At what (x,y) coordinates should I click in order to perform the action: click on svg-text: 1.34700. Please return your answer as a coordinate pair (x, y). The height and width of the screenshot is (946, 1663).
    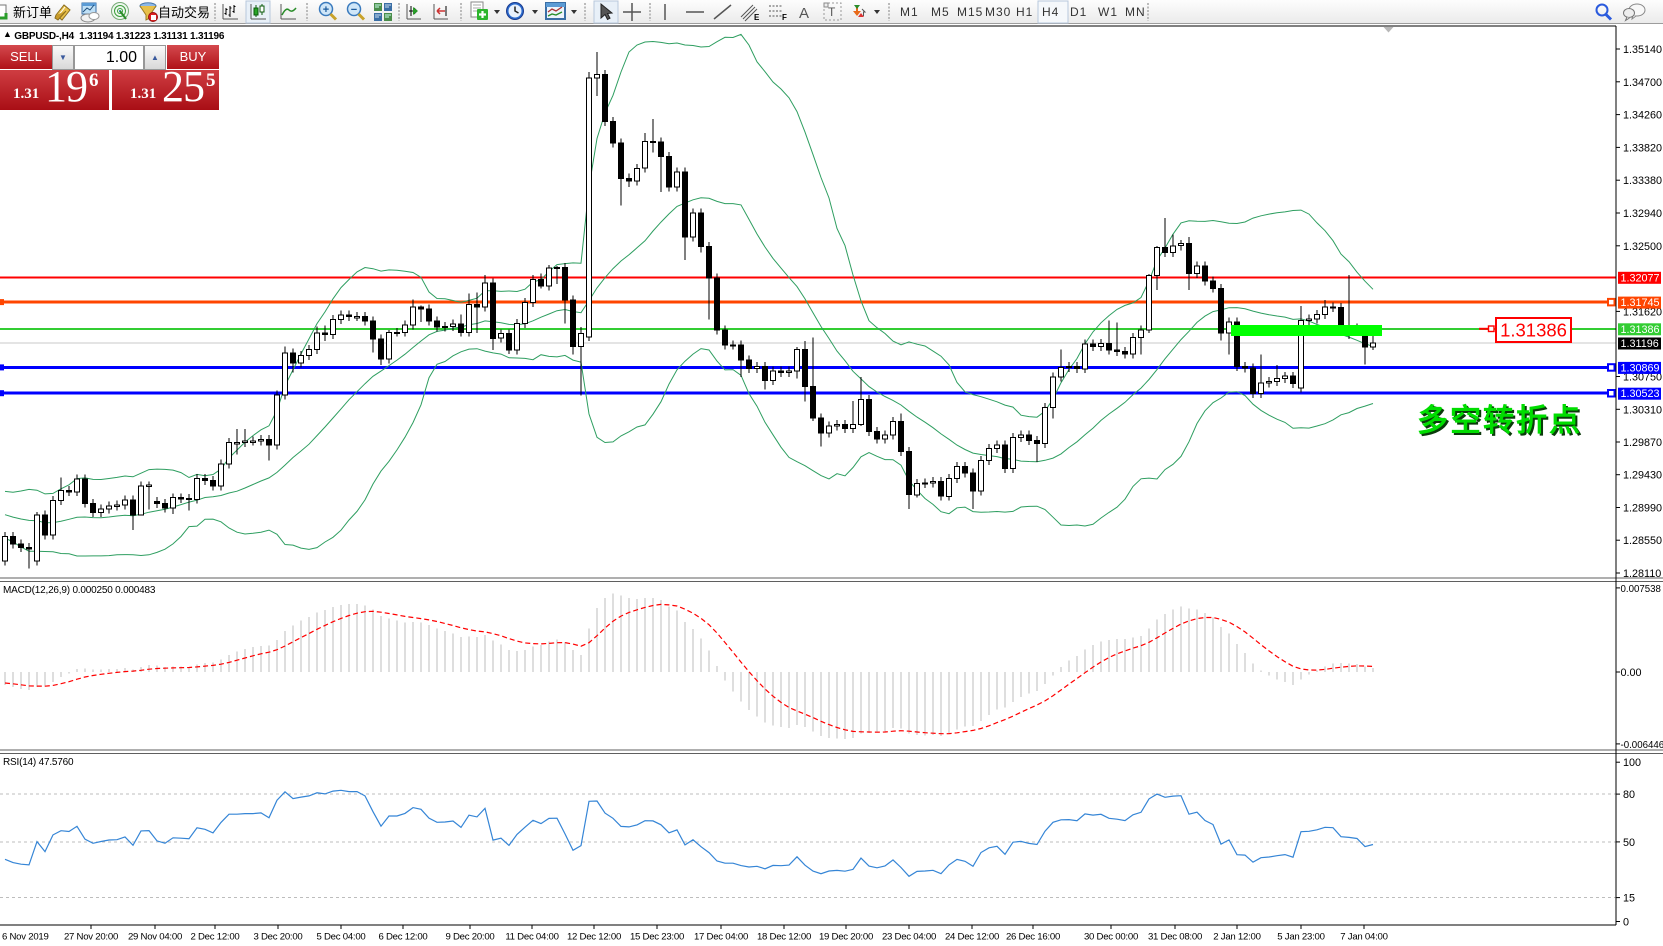
    Looking at the image, I should click on (1642, 83).